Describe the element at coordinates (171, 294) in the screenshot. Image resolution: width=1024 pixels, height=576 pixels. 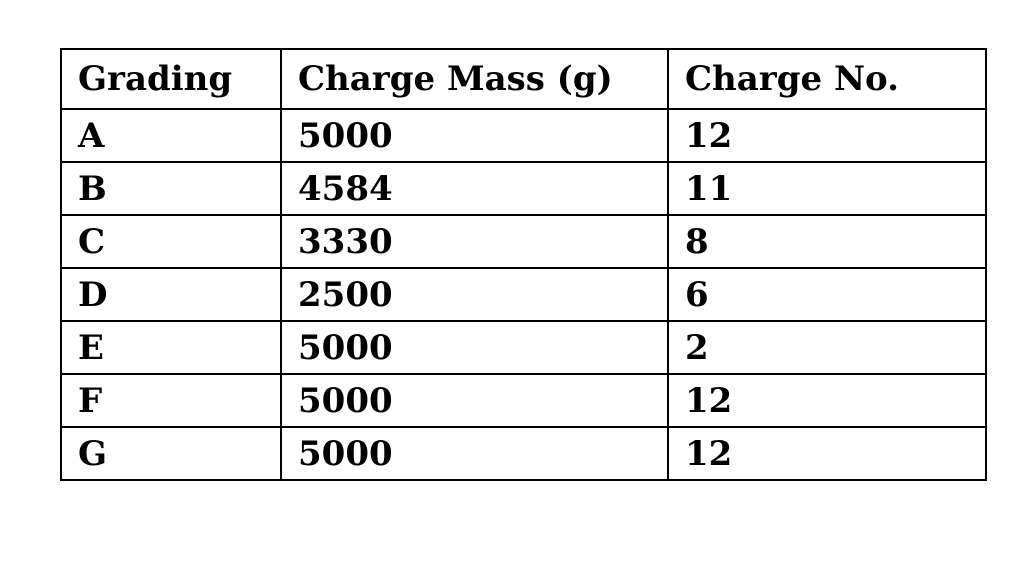
I see `grading-cell: D` at that location.